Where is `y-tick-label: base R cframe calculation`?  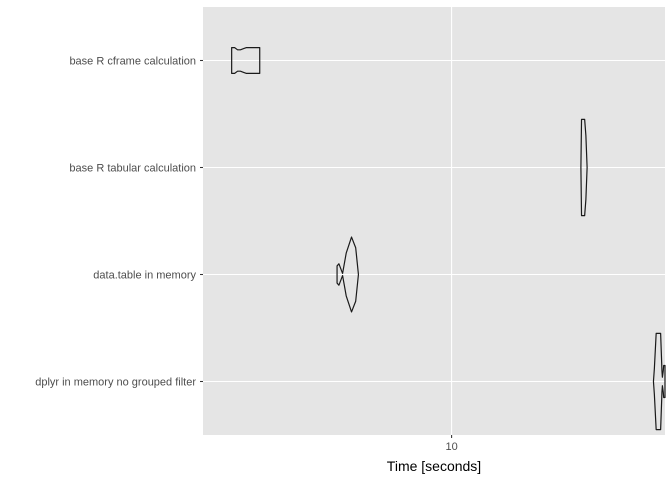 y-tick-label: base R cframe calculation is located at coordinates (132, 62).